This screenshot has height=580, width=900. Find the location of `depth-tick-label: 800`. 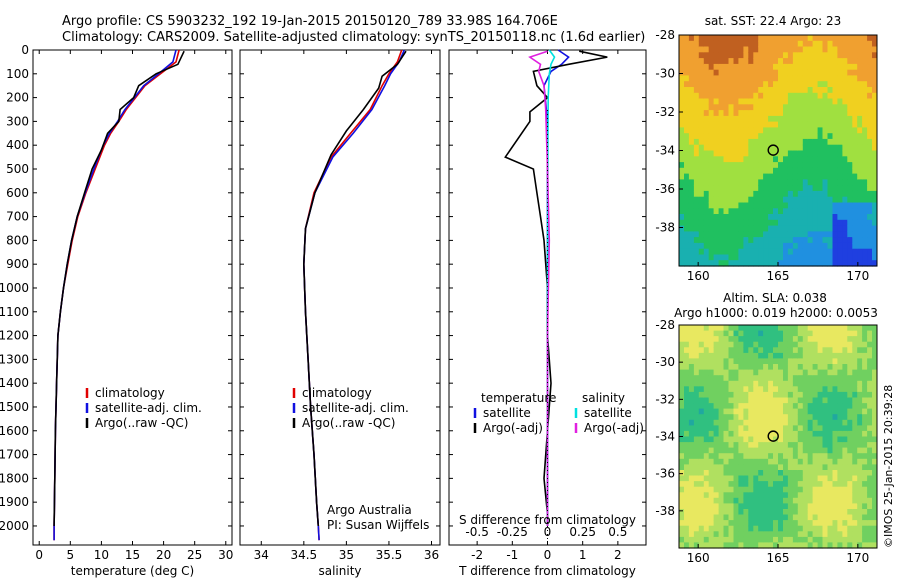

depth-tick-label: 800 is located at coordinates (17, 240).